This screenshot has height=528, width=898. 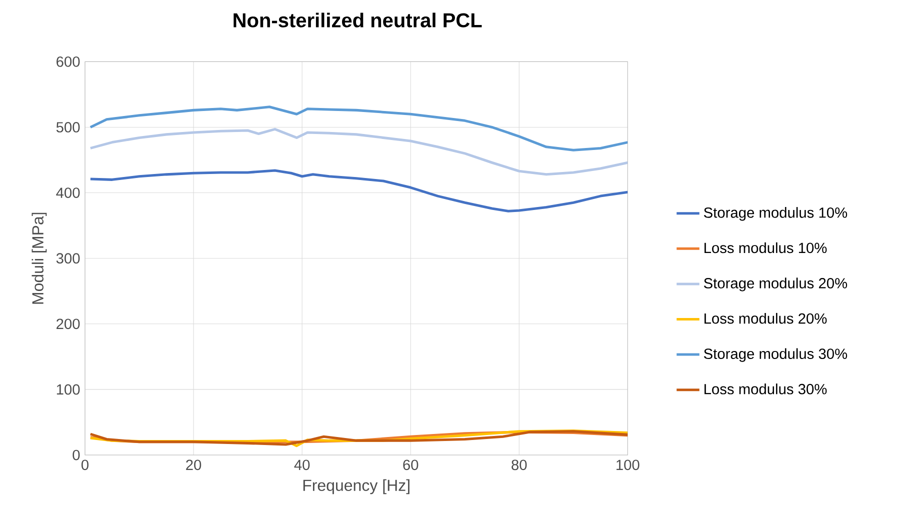 I want to click on y-tick-label: 0, so click(x=76, y=455).